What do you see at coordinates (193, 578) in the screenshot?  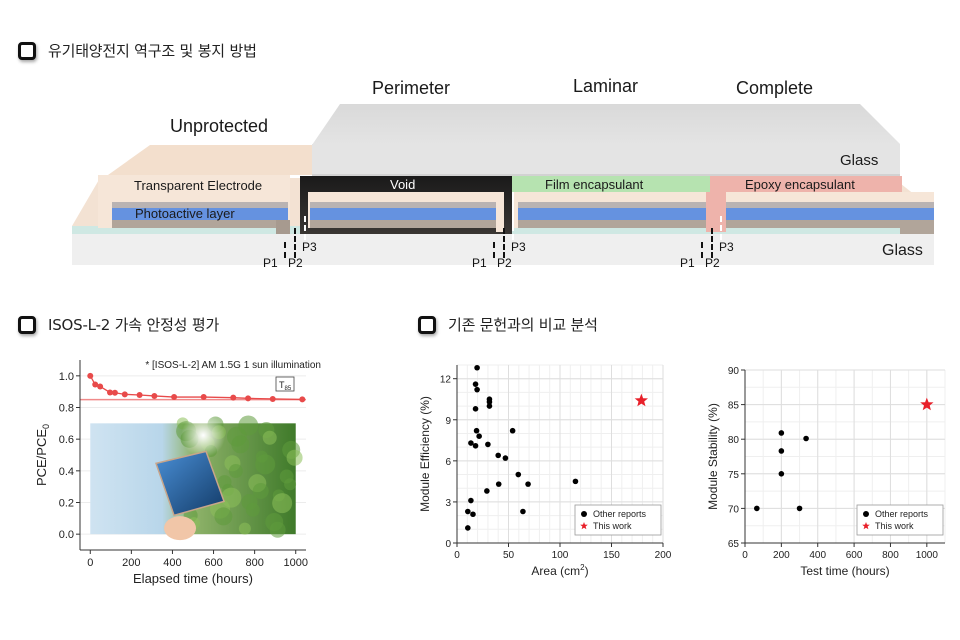 I see `x-axis-label: Elapsed time (hours)` at bounding box center [193, 578].